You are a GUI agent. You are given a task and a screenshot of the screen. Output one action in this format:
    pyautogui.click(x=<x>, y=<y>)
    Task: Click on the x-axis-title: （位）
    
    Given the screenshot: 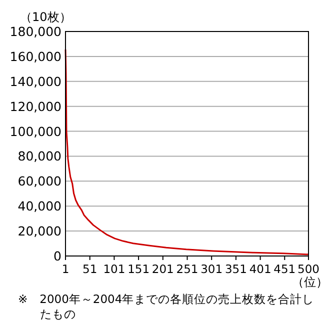 What is the action you would take?
    pyautogui.click(x=310, y=282)
    